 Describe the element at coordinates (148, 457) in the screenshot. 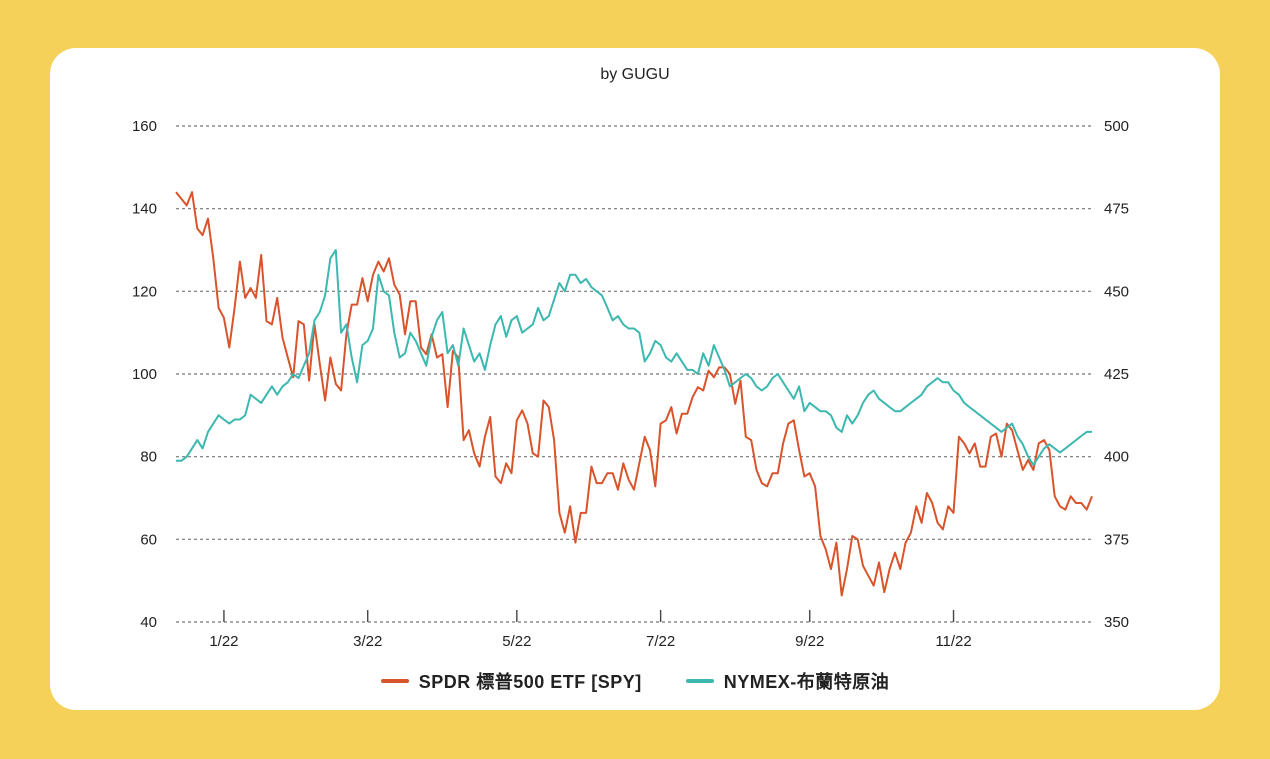

I see `y-left-tick-label: 80` at that location.